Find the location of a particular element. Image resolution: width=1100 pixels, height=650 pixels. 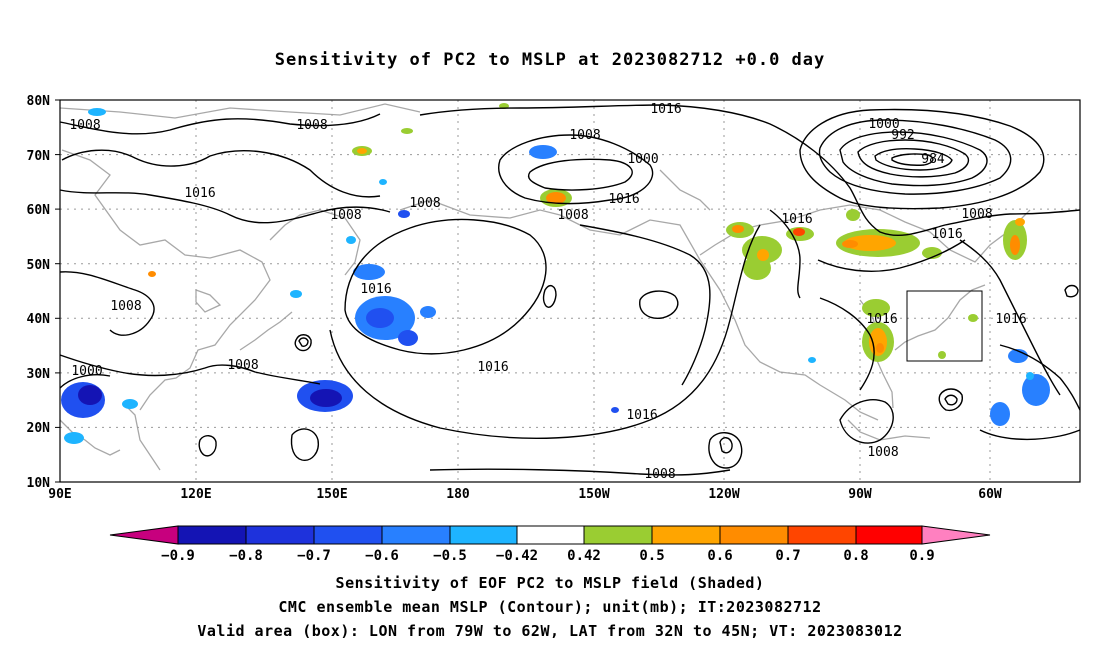

lon-label: 90E is located at coordinates (59, 494).